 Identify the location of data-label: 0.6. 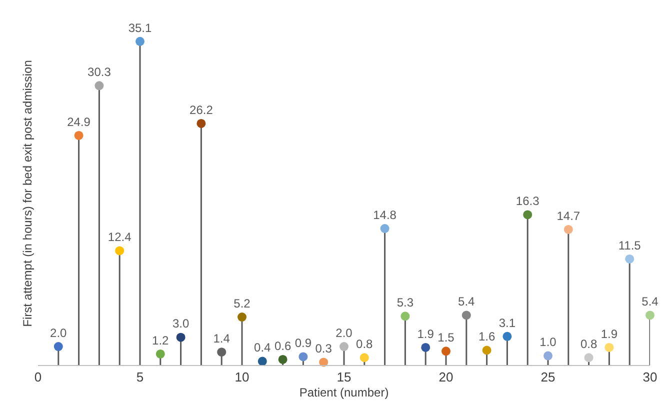
(283, 345).